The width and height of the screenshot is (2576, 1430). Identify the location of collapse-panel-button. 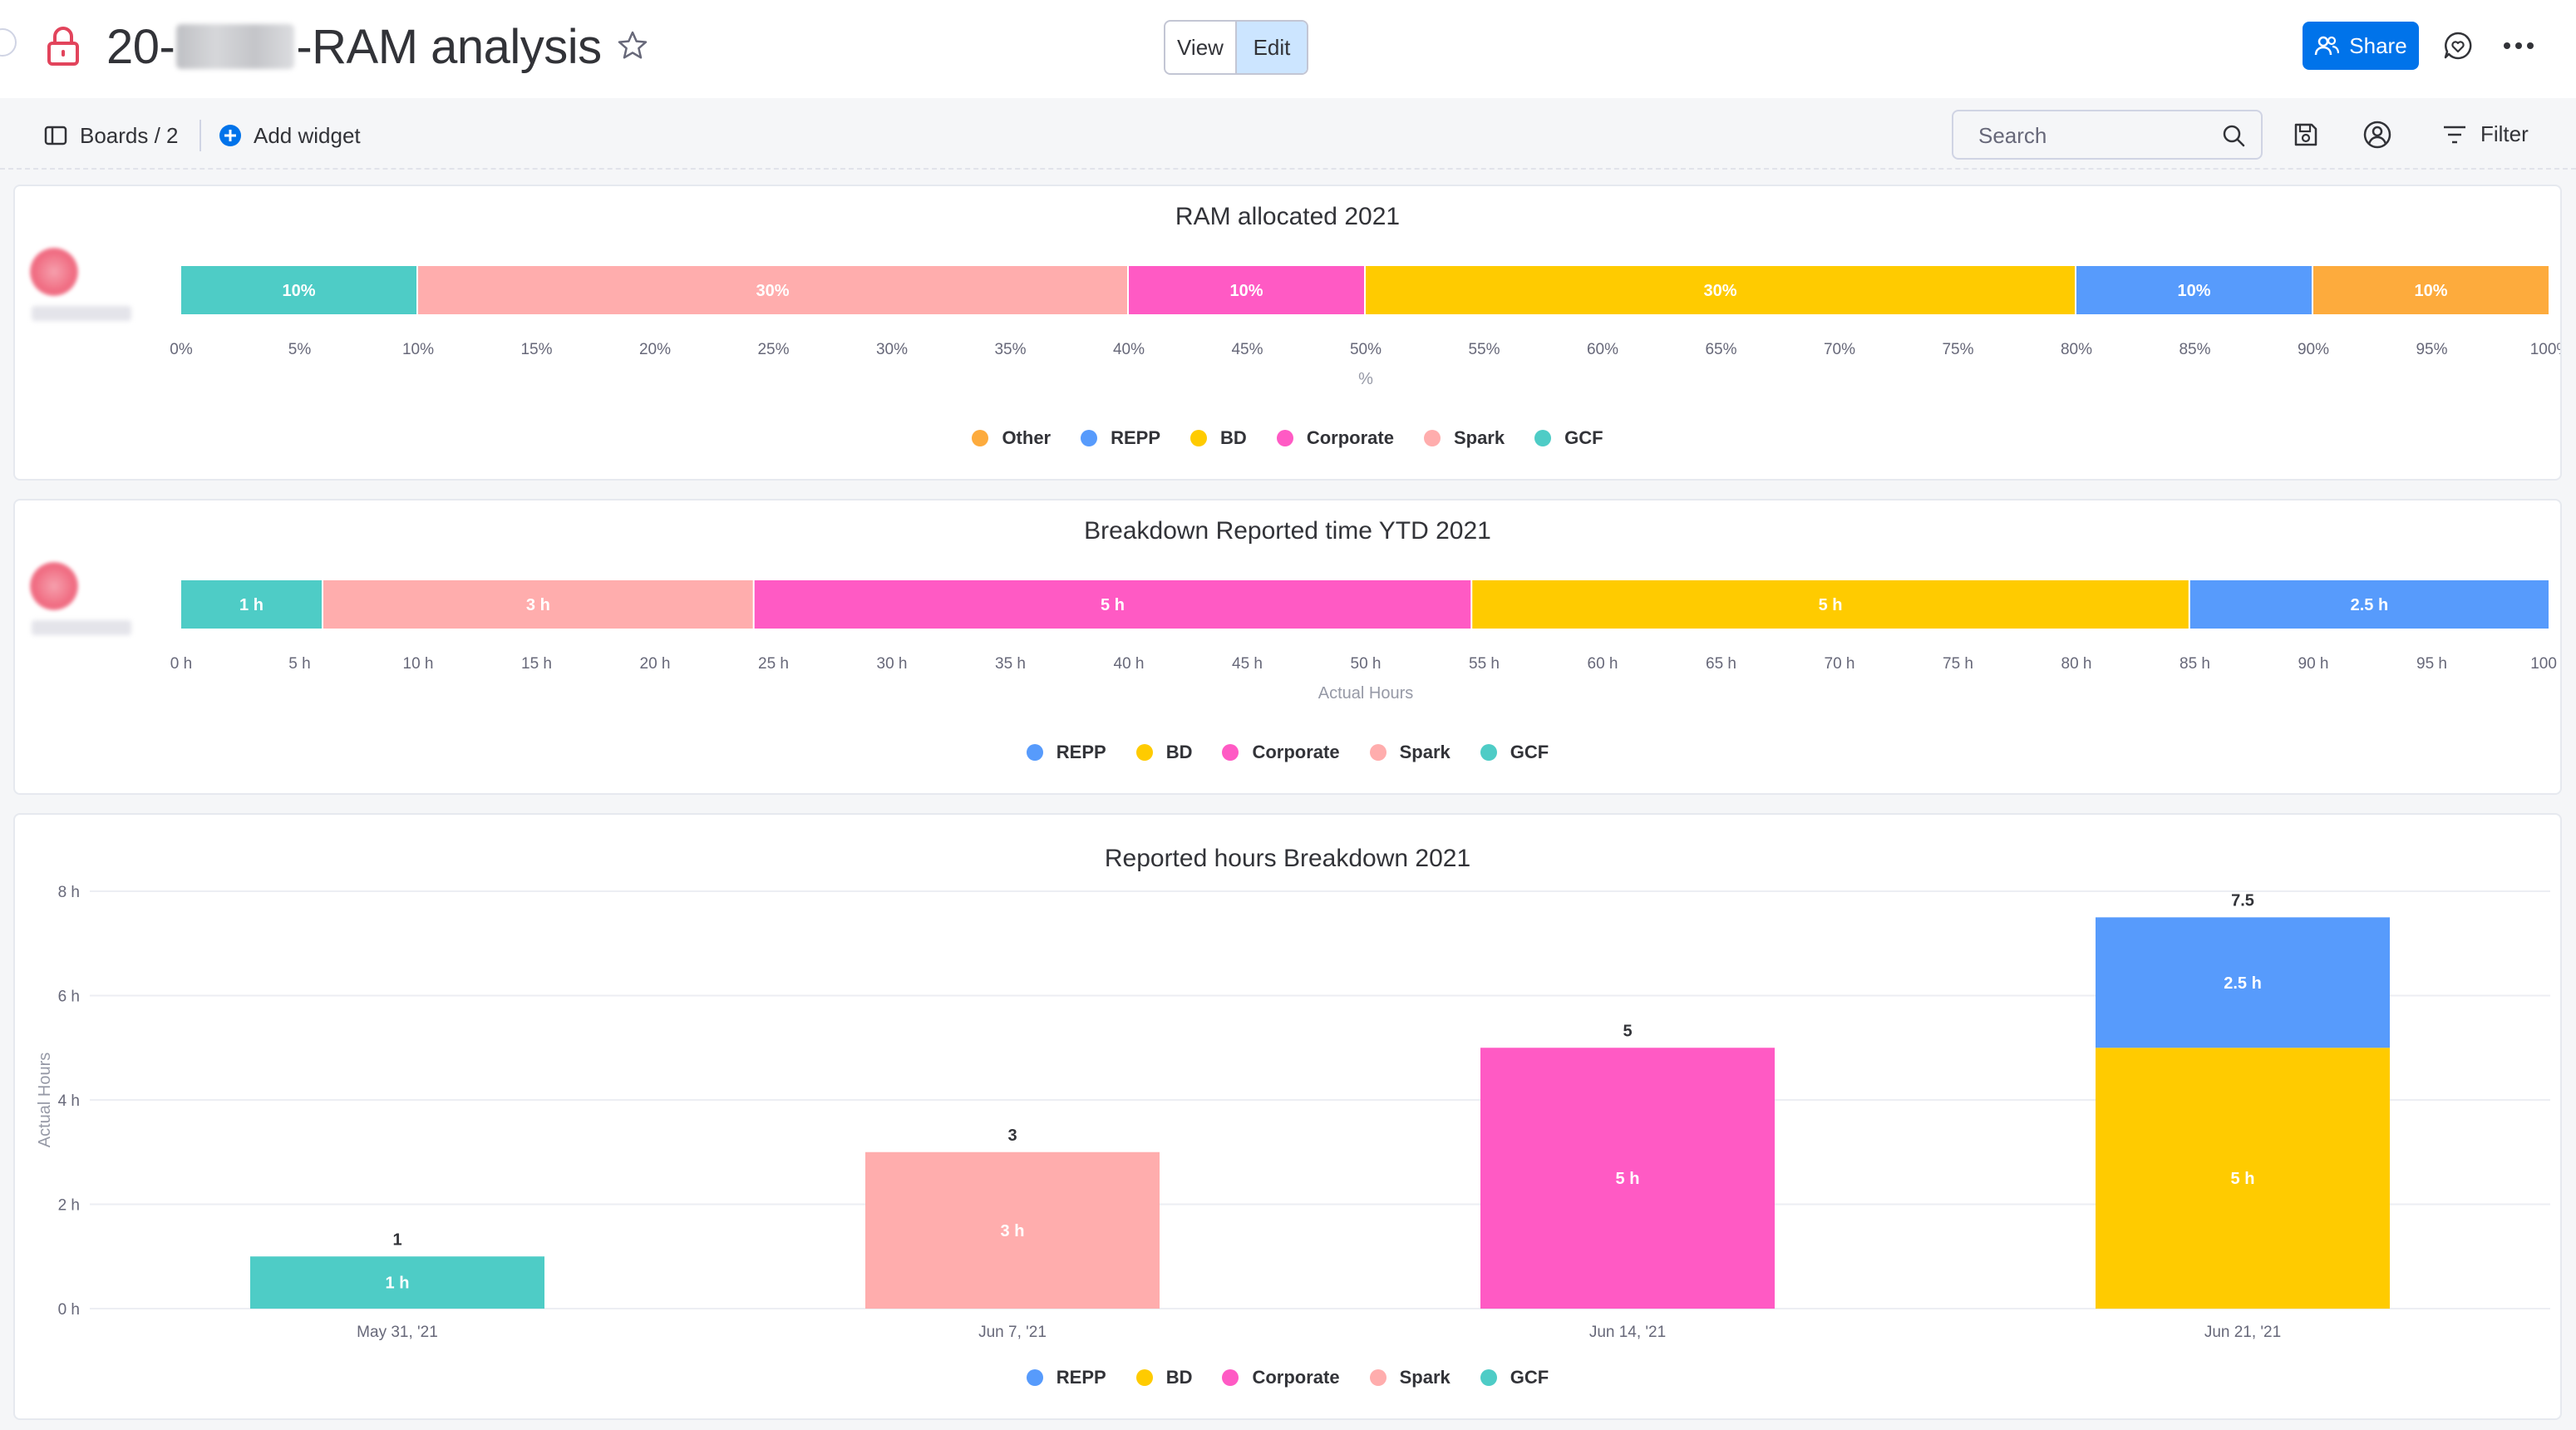
(8, 42).